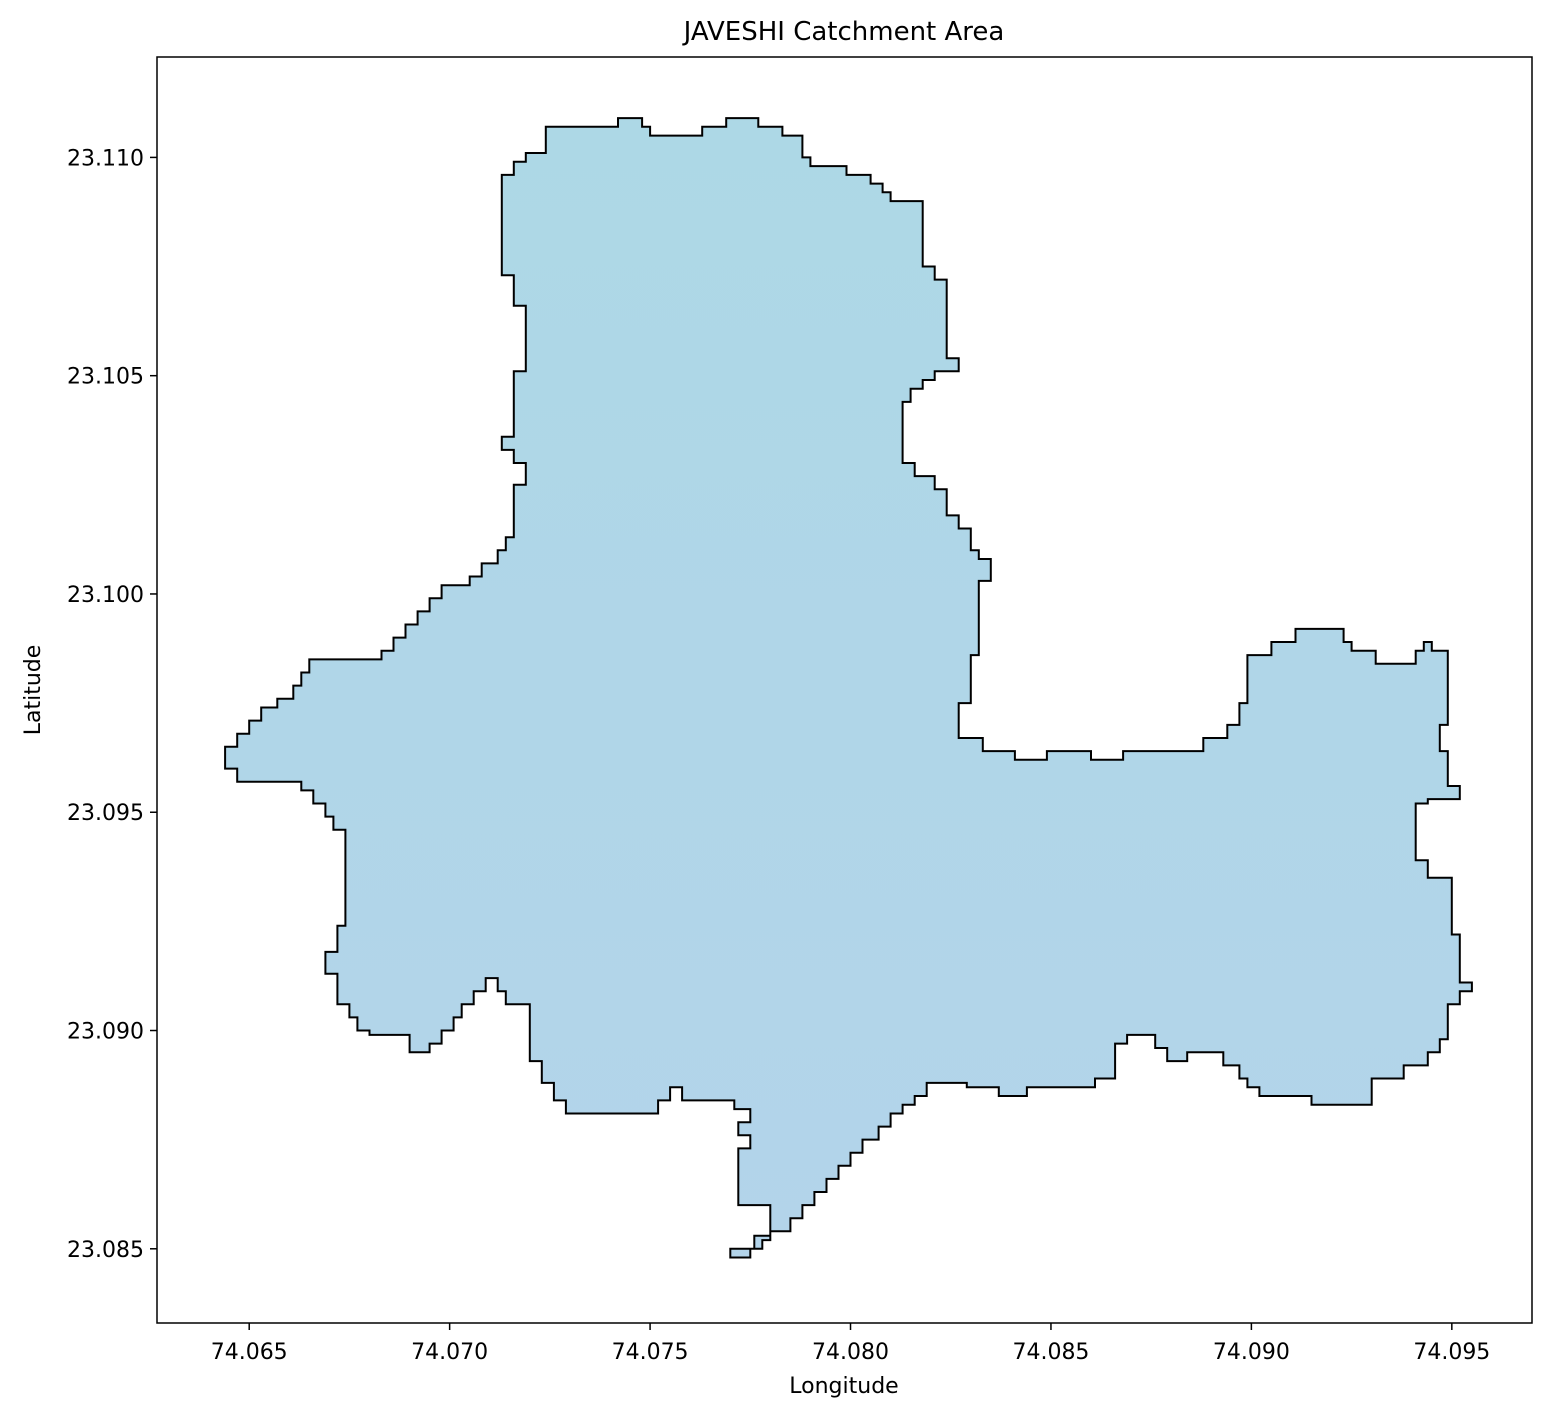 Image resolution: width=1549 pixels, height=1417 pixels. What do you see at coordinates (105, 158) in the screenshot?
I see `y-tick-label: 23.110` at bounding box center [105, 158].